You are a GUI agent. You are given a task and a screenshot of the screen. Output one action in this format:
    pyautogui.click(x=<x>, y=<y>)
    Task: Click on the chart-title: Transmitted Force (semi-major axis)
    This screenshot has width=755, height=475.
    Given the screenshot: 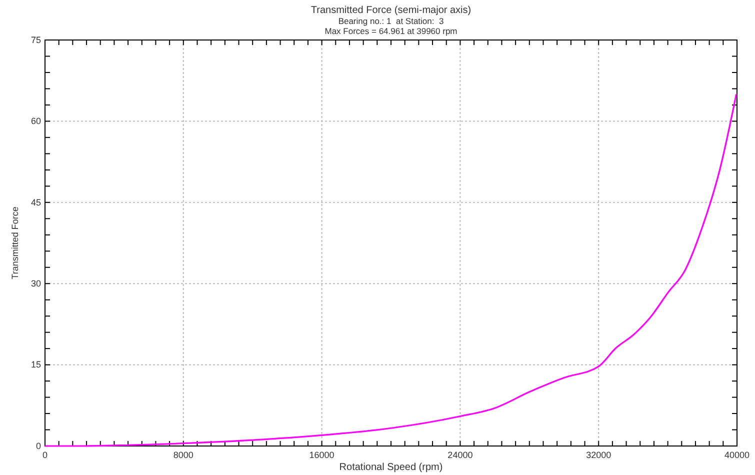 What is the action you would take?
    pyautogui.click(x=391, y=10)
    